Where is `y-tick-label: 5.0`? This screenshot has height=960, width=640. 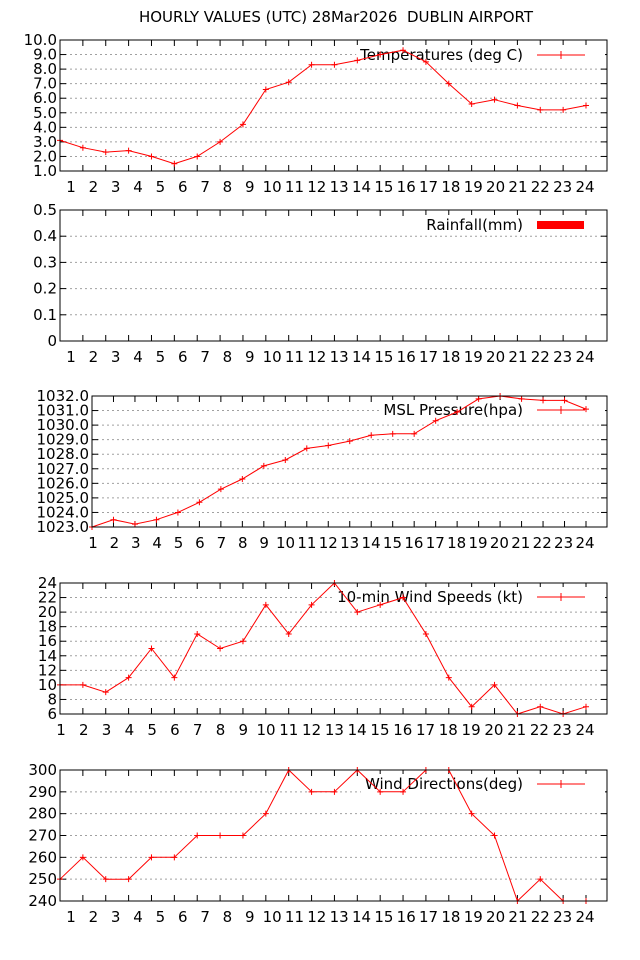
y-tick-label: 5.0 is located at coordinates (45, 113).